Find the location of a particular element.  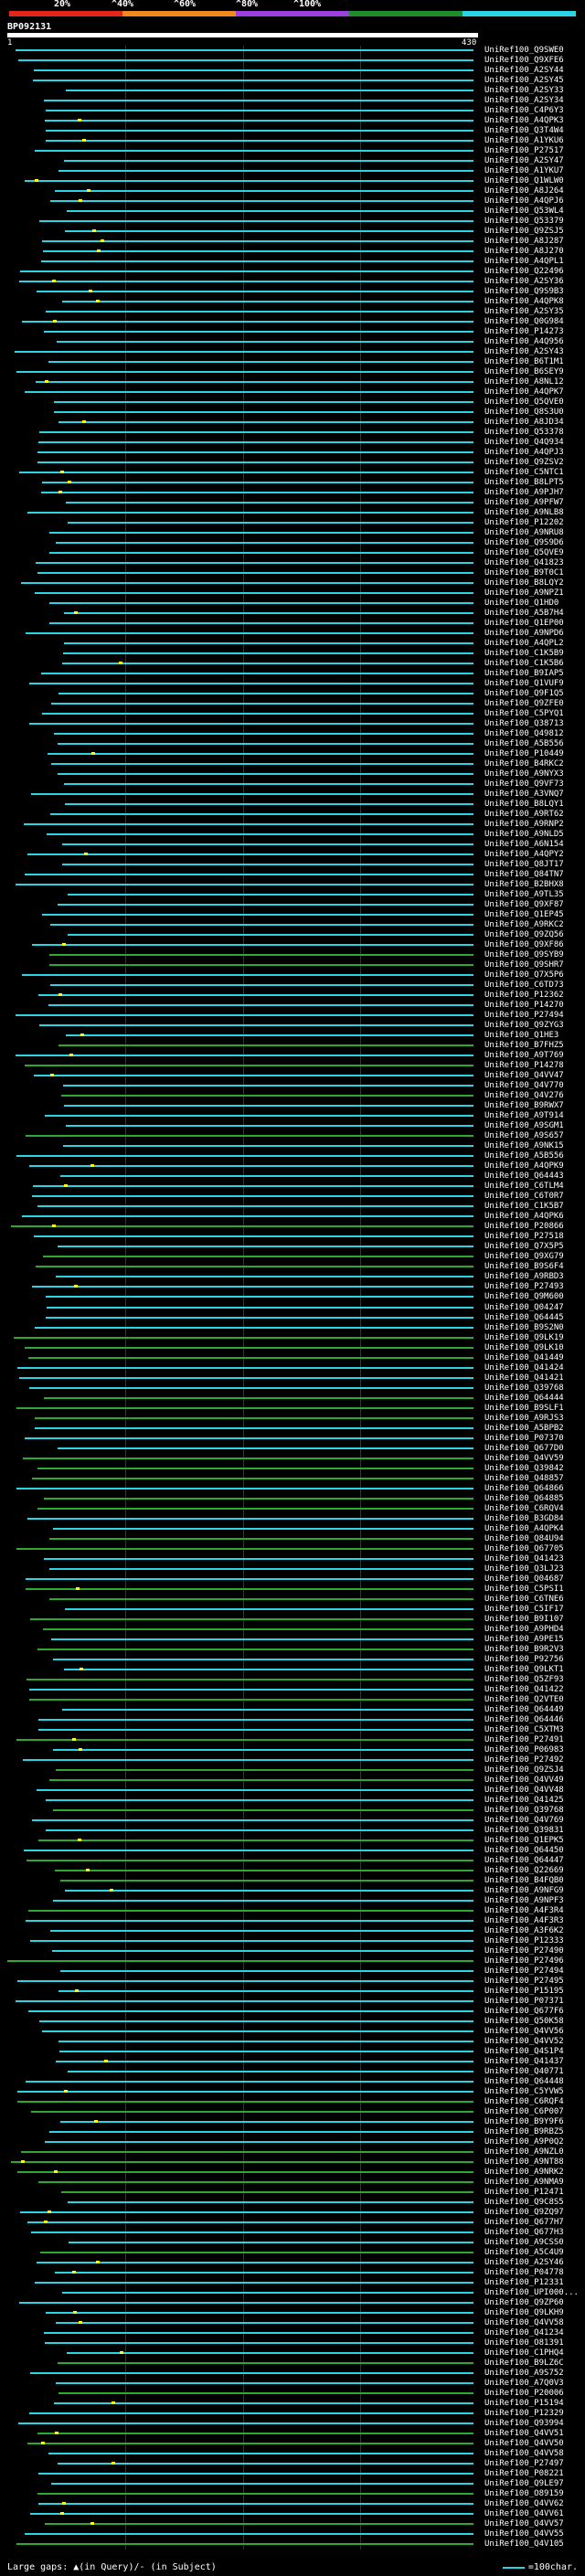

hit-label: UniRef100_Q9XF87 is located at coordinates (524, 905).